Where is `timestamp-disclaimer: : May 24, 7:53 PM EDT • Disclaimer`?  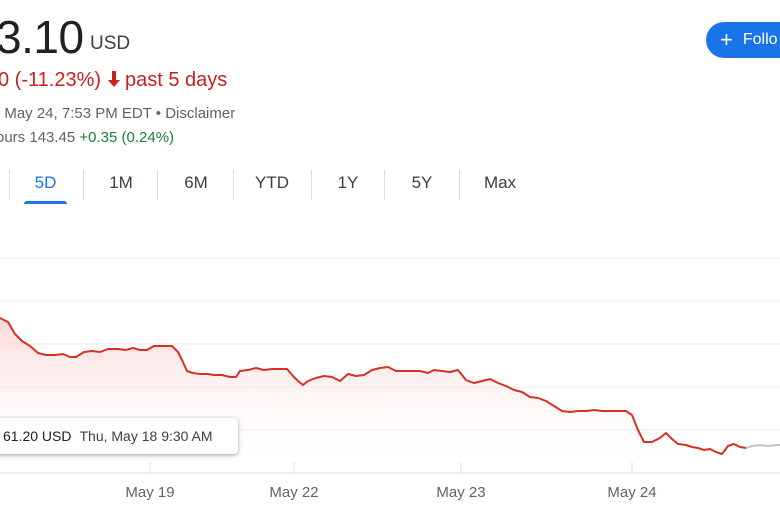
timestamp-disclaimer: : May 24, 7:53 PM EDT • Disclaimer is located at coordinates (118, 113).